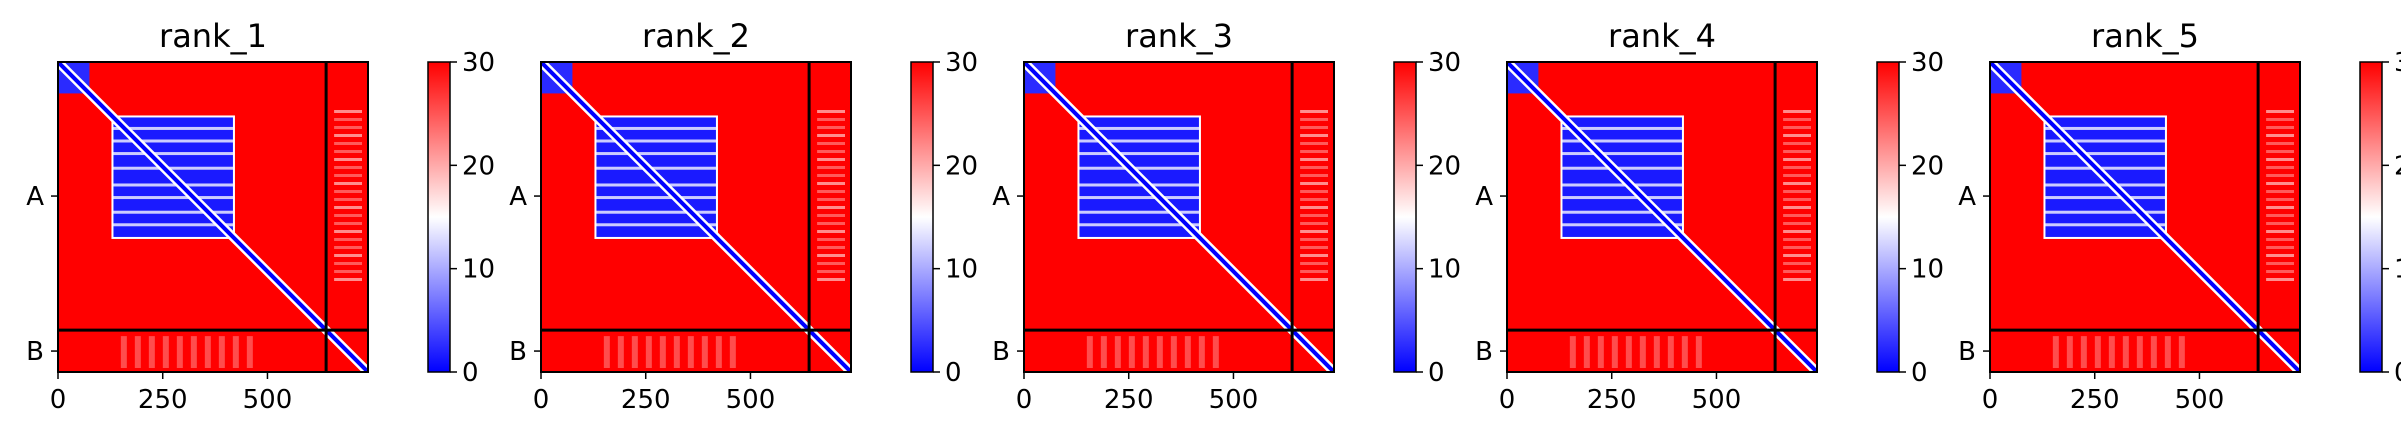  What do you see at coordinates (696, 36) in the screenshot?
I see `panel-title: rank_2` at bounding box center [696, 36].